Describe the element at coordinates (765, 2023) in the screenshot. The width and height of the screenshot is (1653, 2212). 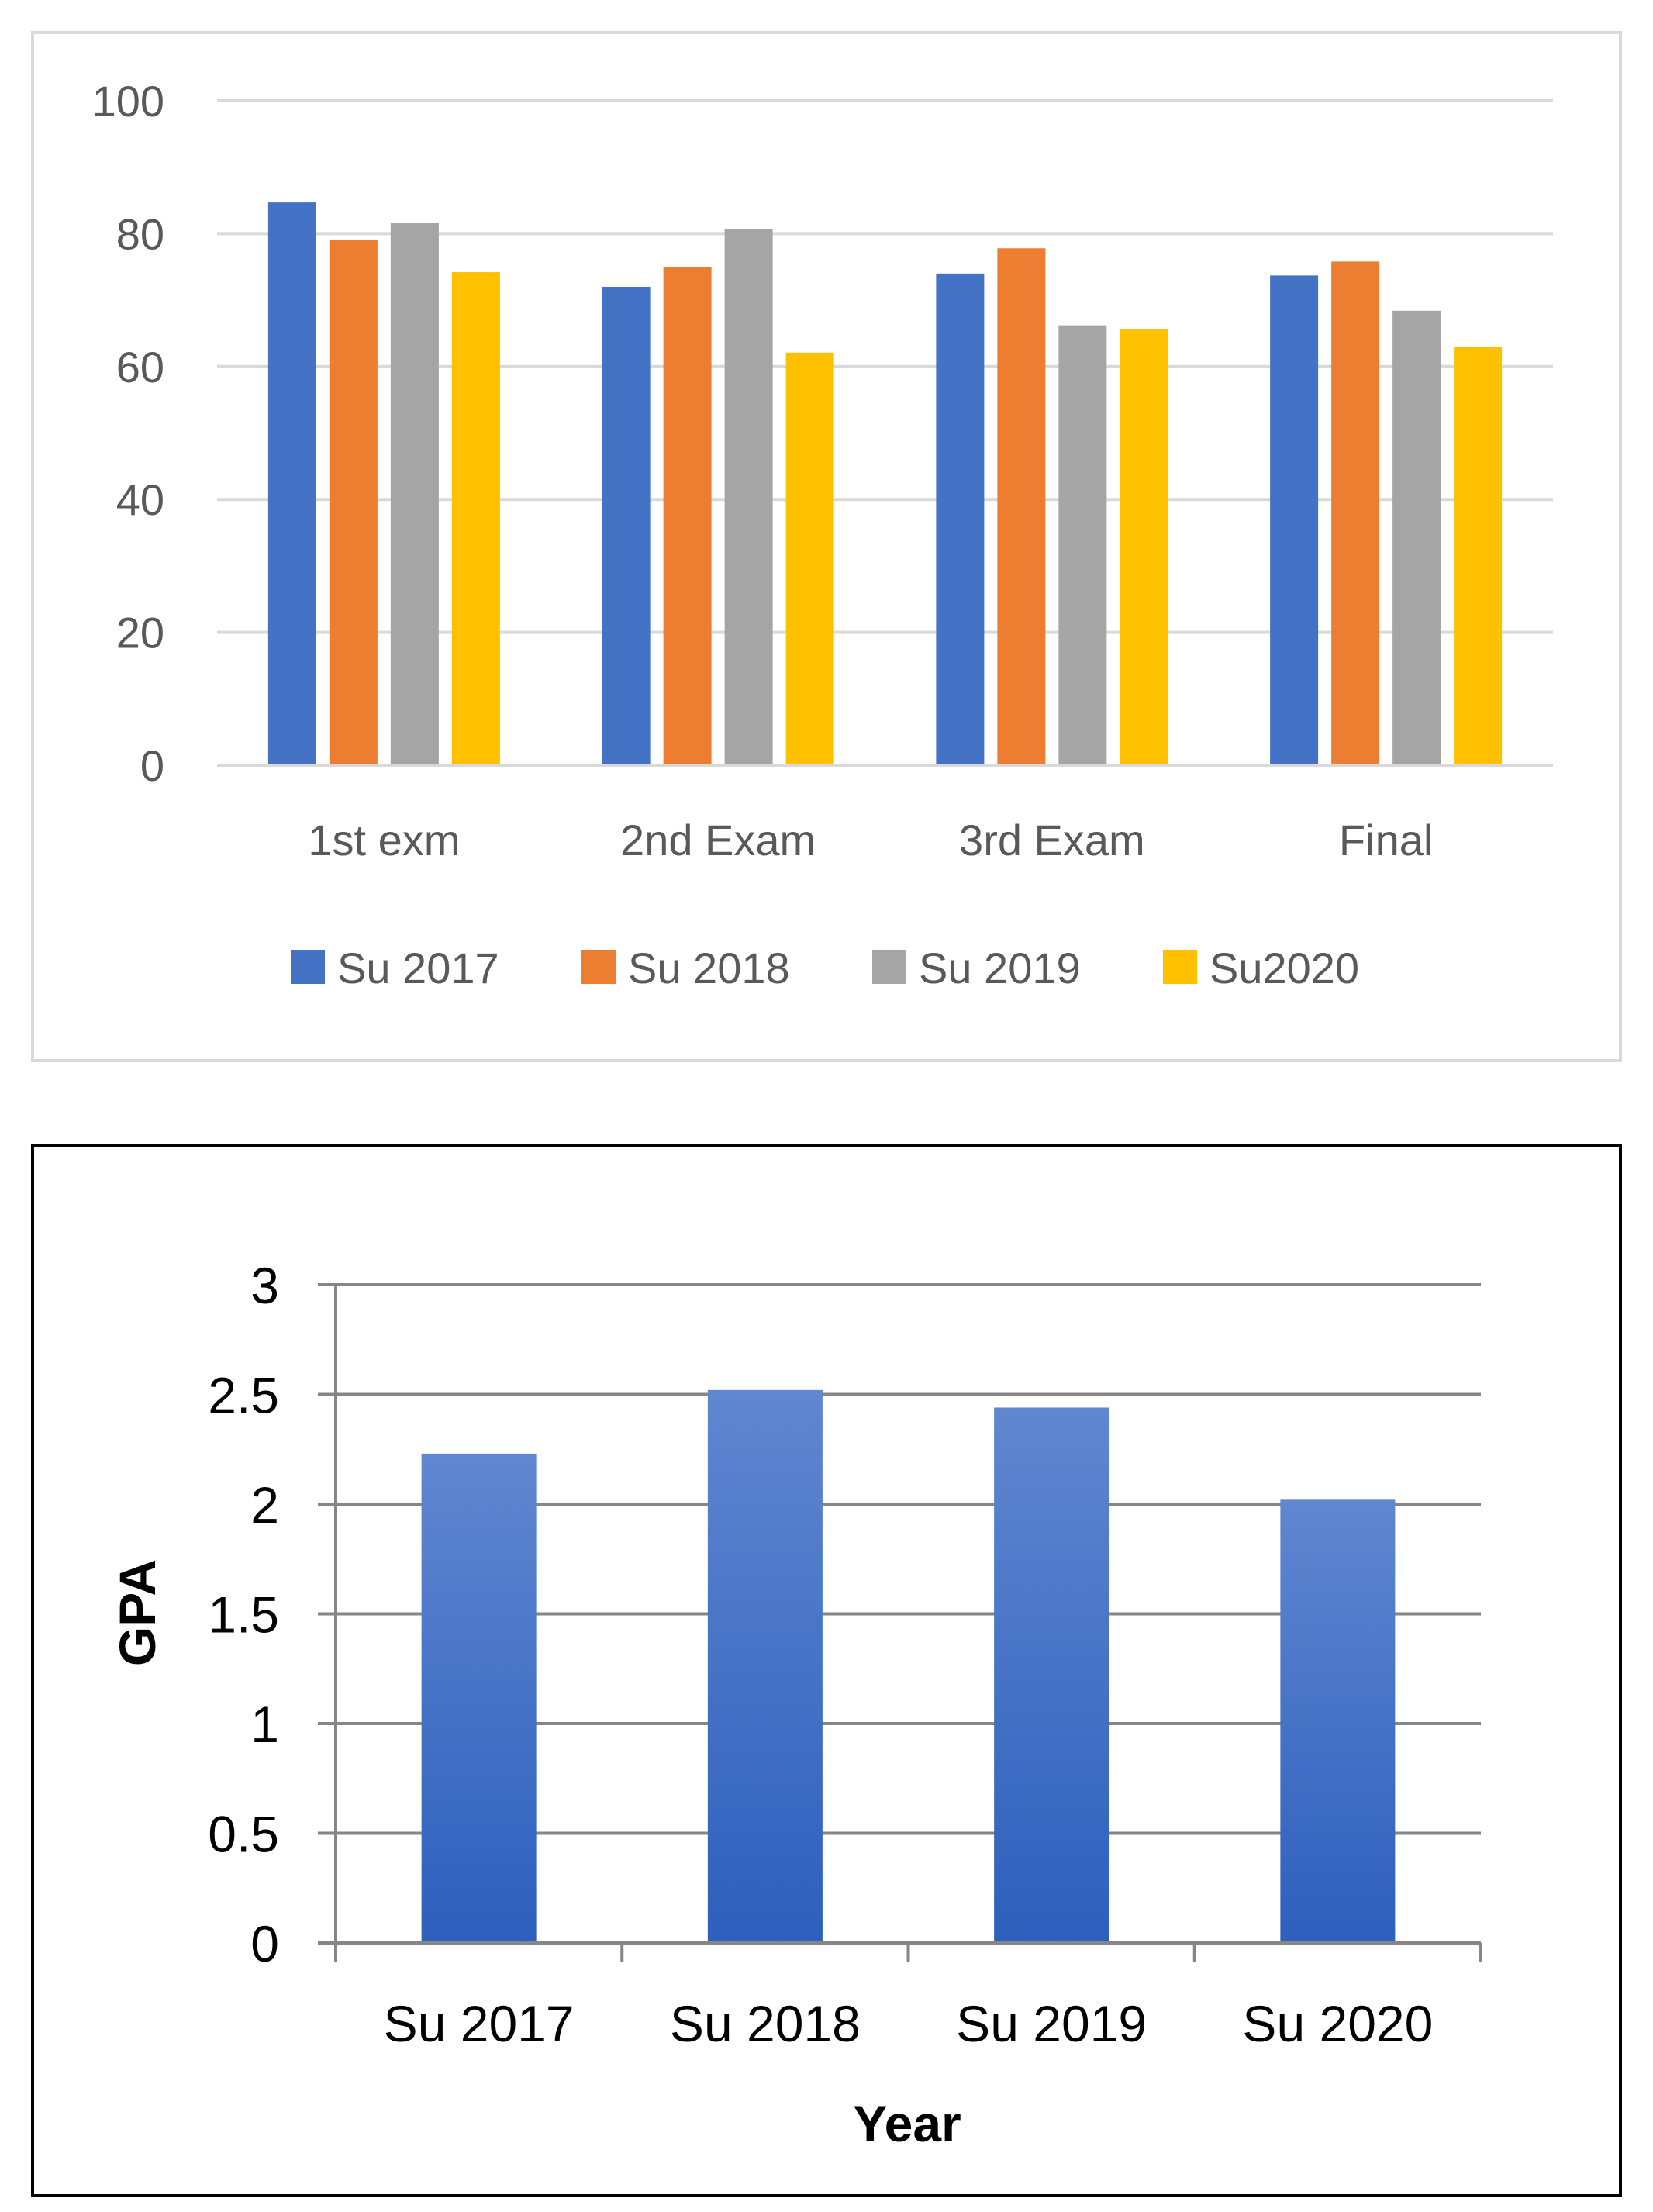
I see `x-tick-label: Su 2018` at that location.